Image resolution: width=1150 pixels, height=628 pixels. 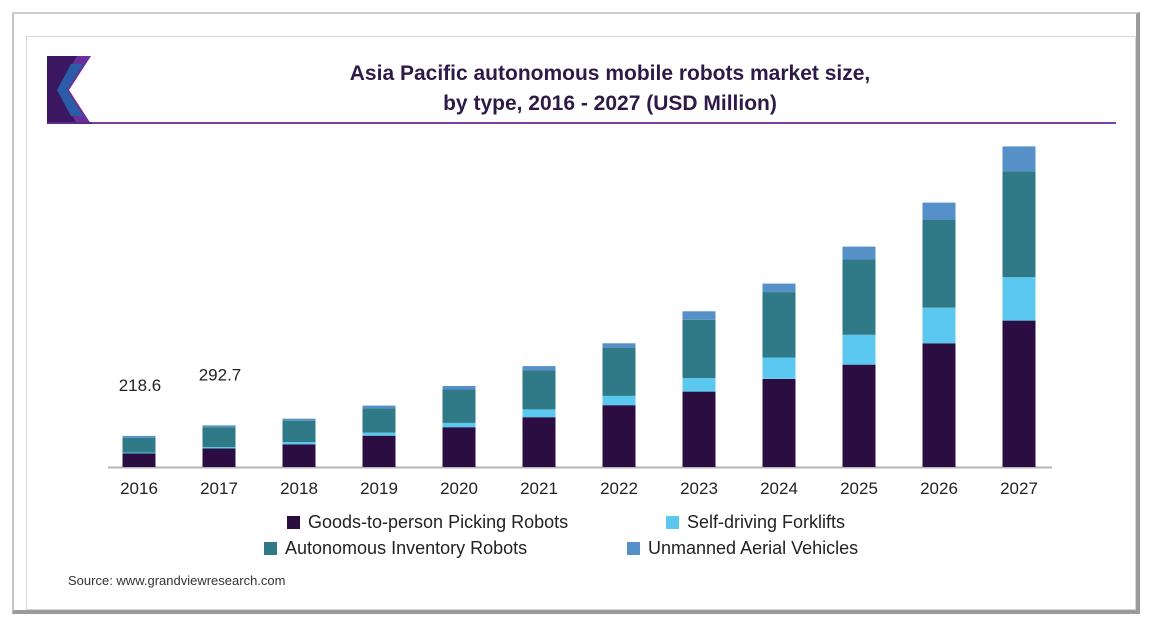 What do you see at coordinates (177, 580) in the screenshot?
I see `source-note: Source: www.grandviewresearch.com` at bounding box center [177, 580].